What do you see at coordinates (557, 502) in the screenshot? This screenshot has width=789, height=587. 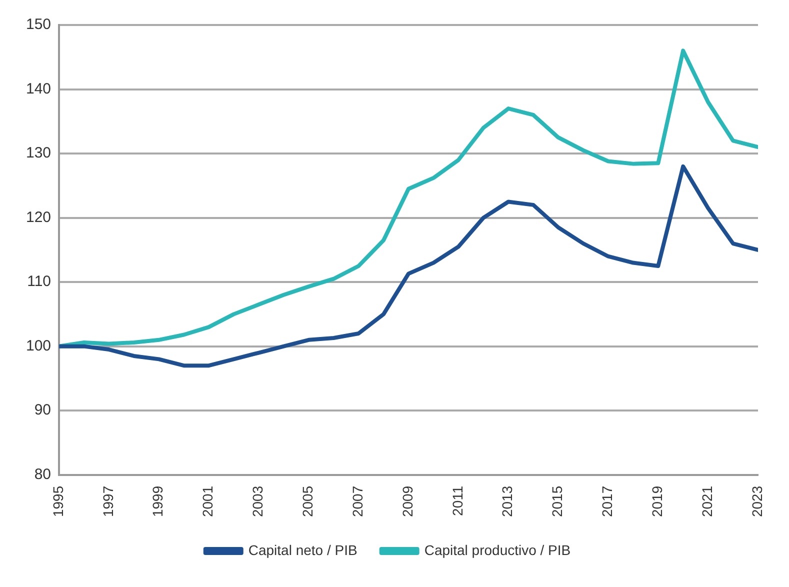 I see `x-tick-label: 2015` at bounding box center [557, 502].